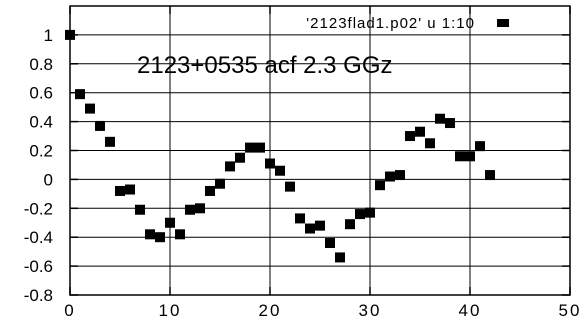  What do you see at coordinates (41, 93) in the screenshot?
I see `y-tick-label: 0.6` at bounding box center [41, 93].